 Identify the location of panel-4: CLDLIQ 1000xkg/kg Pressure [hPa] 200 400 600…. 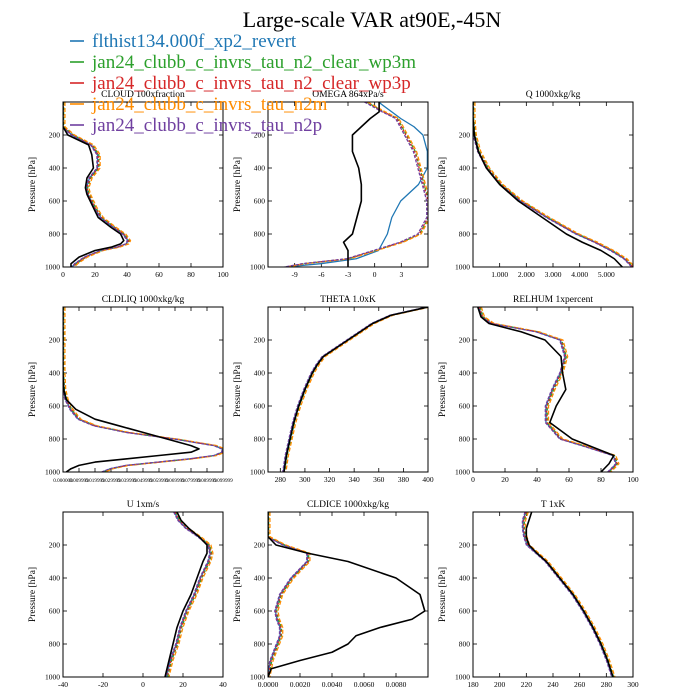
(130, 389).